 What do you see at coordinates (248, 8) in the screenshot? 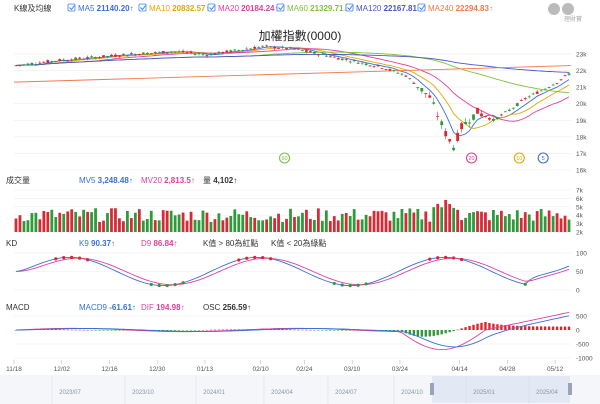
I see `ma-label: MA20 20184.24↑` at bounding box center [248, 8].